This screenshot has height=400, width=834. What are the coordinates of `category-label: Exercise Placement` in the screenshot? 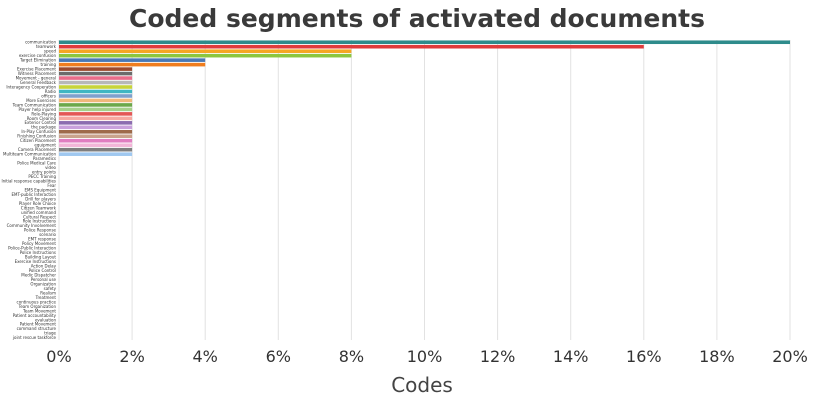 It's located at (36, 69).